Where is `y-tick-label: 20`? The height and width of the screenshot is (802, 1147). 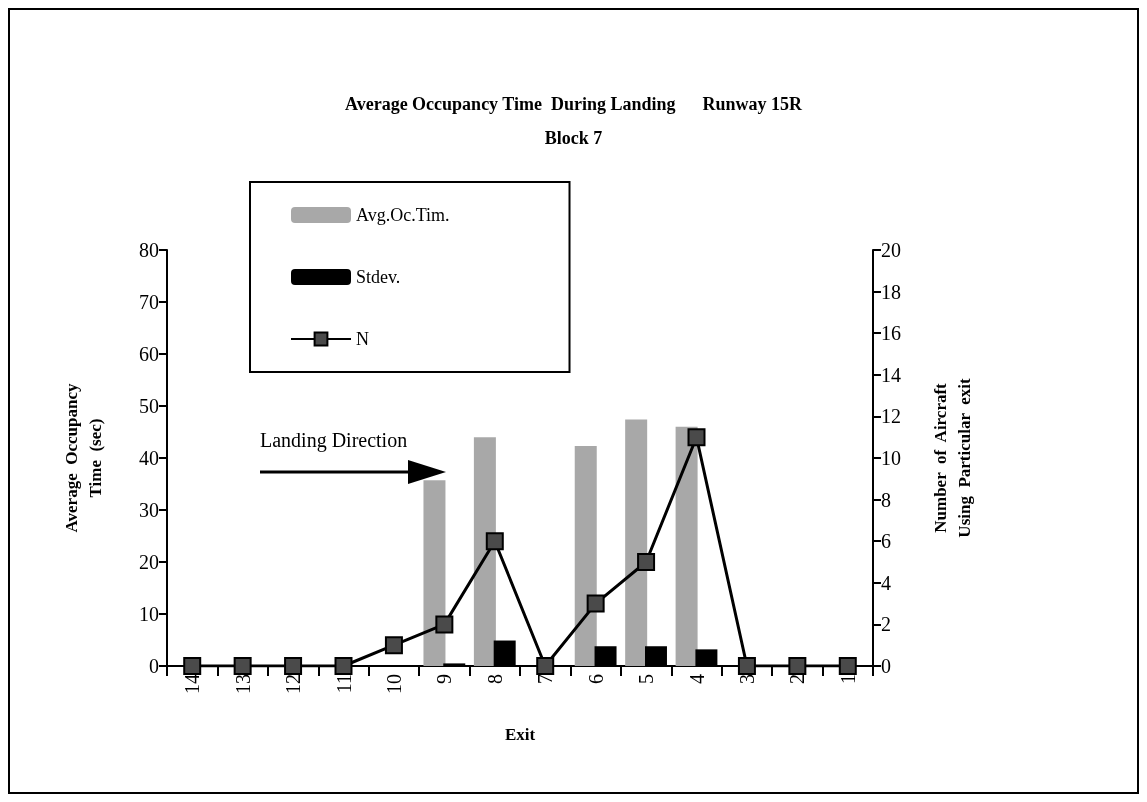 y-tick-label: 20 is located at coordinates (149, 562).